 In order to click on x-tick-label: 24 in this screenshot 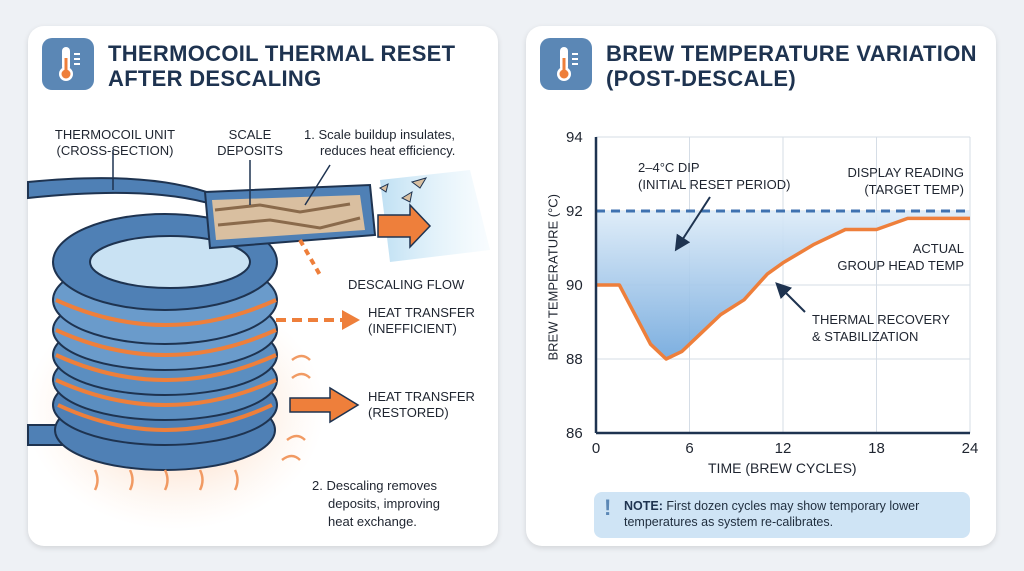, I will do `click(970, 448)`.